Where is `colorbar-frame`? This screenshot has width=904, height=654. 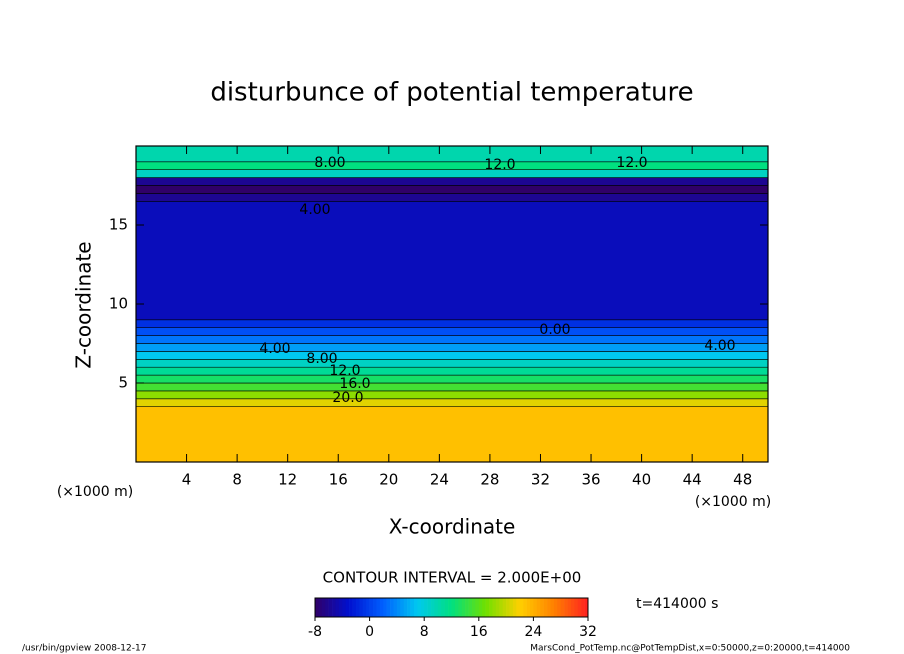 colorbar-frame is located at coordinates (451, 607).